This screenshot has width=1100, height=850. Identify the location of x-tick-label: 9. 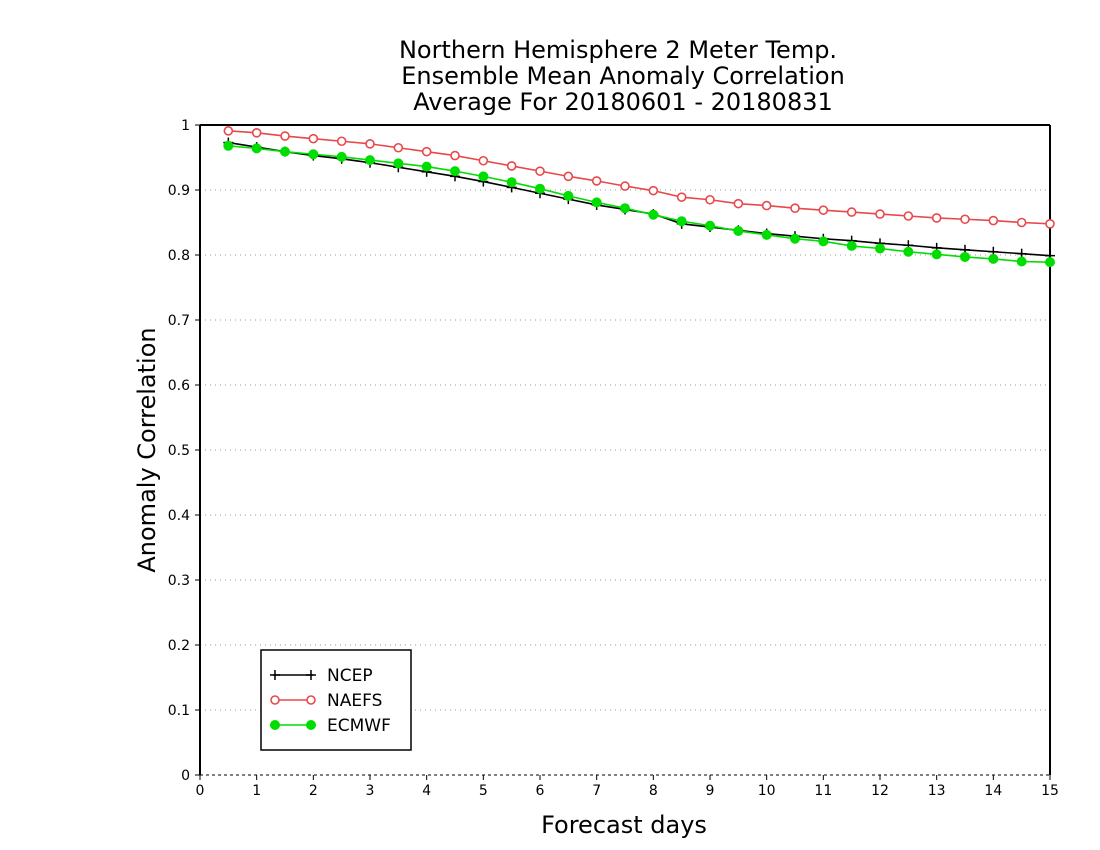
(710, 791).